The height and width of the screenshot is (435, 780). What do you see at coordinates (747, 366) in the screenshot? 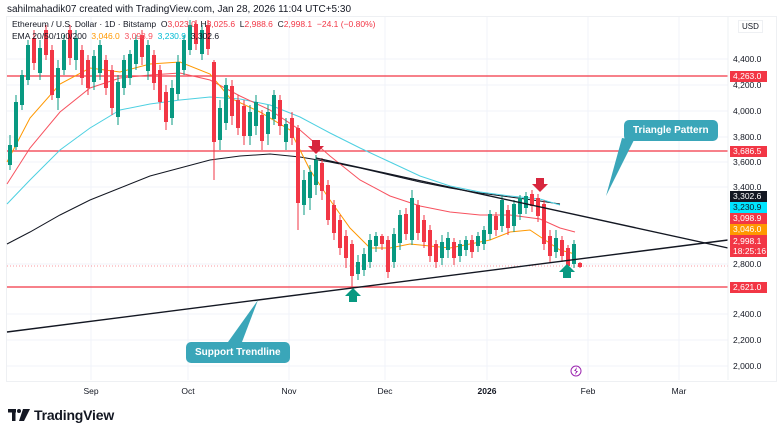
I see `y-tick: 2,000.0` at bounding box center [747, 366].